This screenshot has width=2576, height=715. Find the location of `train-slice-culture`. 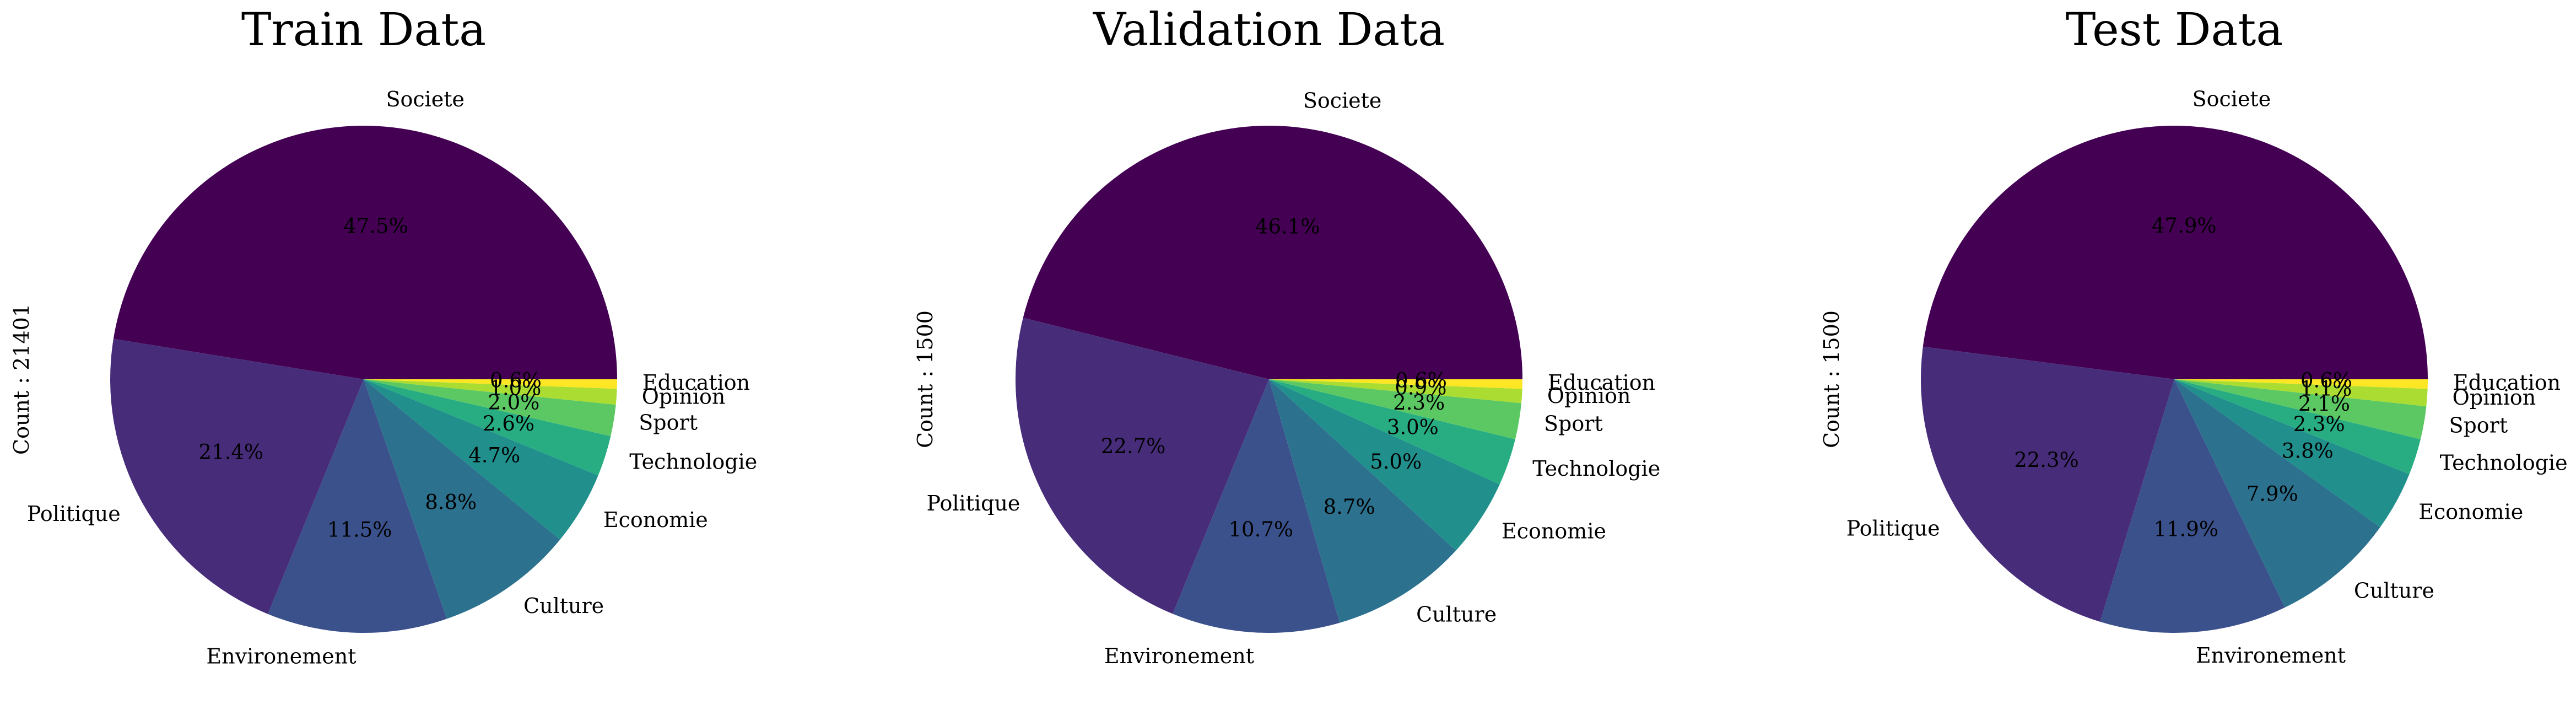

train-slice-culture is located at coordinates (462, 499).